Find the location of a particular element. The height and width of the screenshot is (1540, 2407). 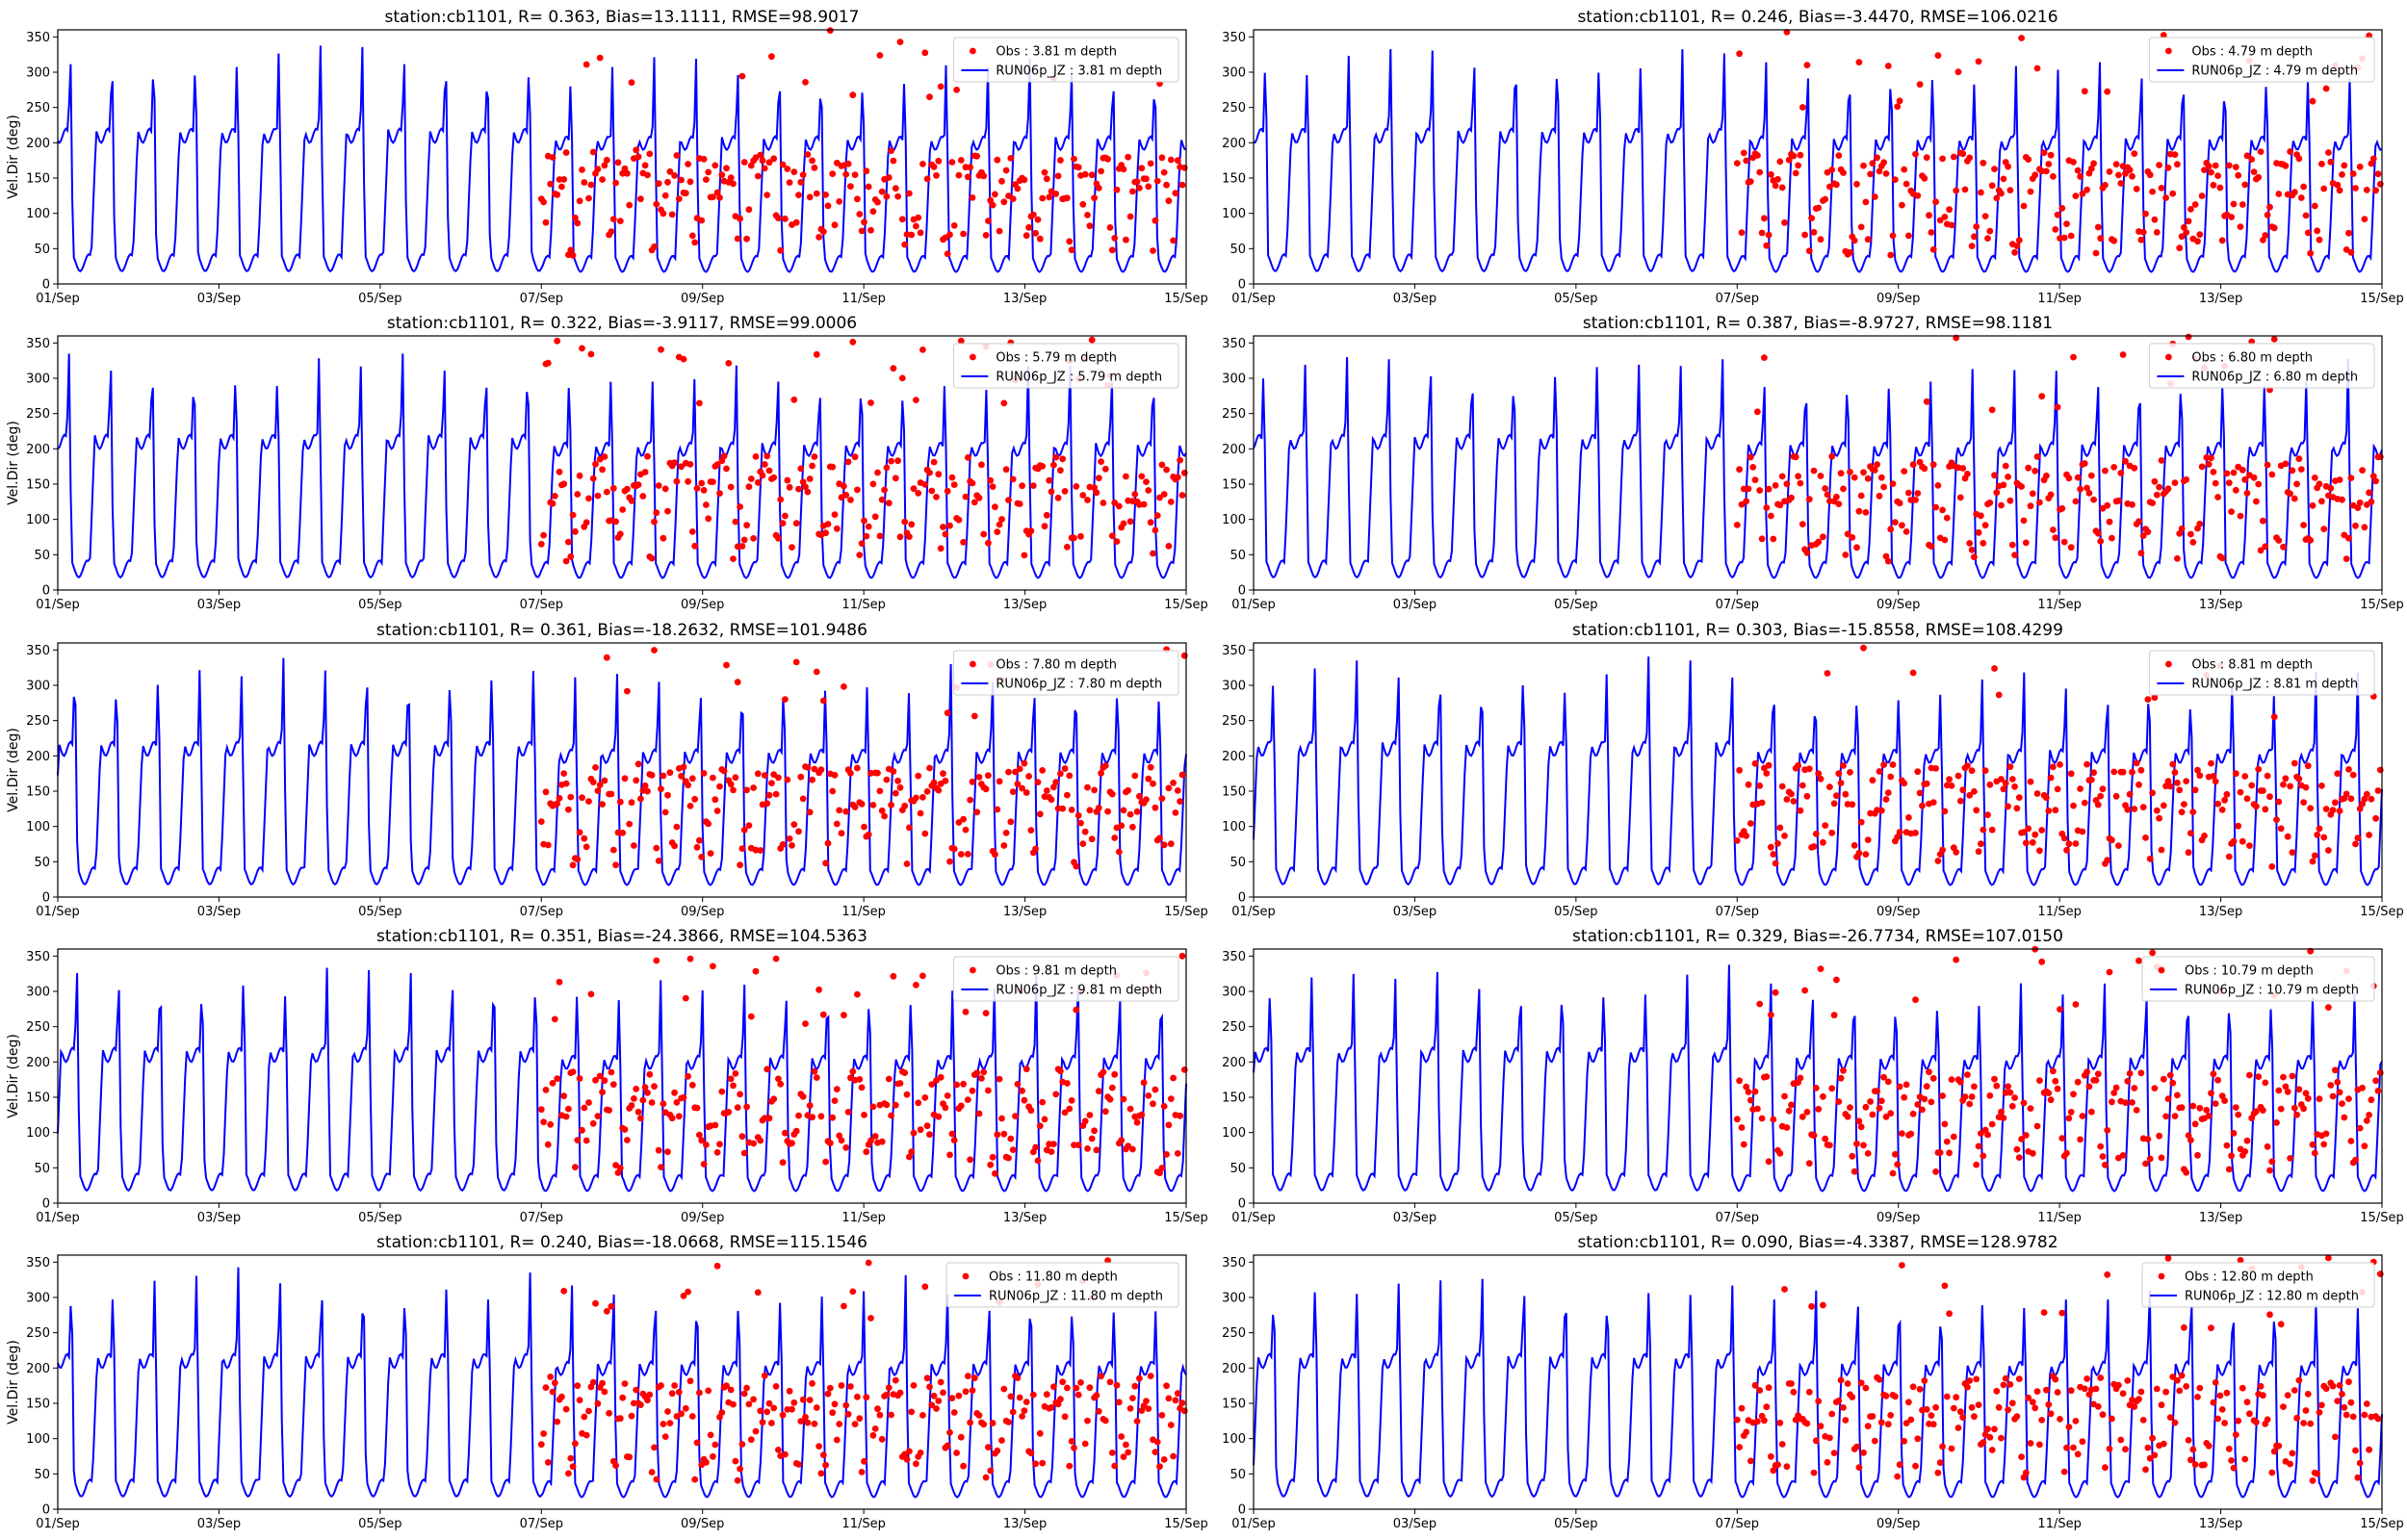

axes-frame is located at coordinates (1818, 1076).